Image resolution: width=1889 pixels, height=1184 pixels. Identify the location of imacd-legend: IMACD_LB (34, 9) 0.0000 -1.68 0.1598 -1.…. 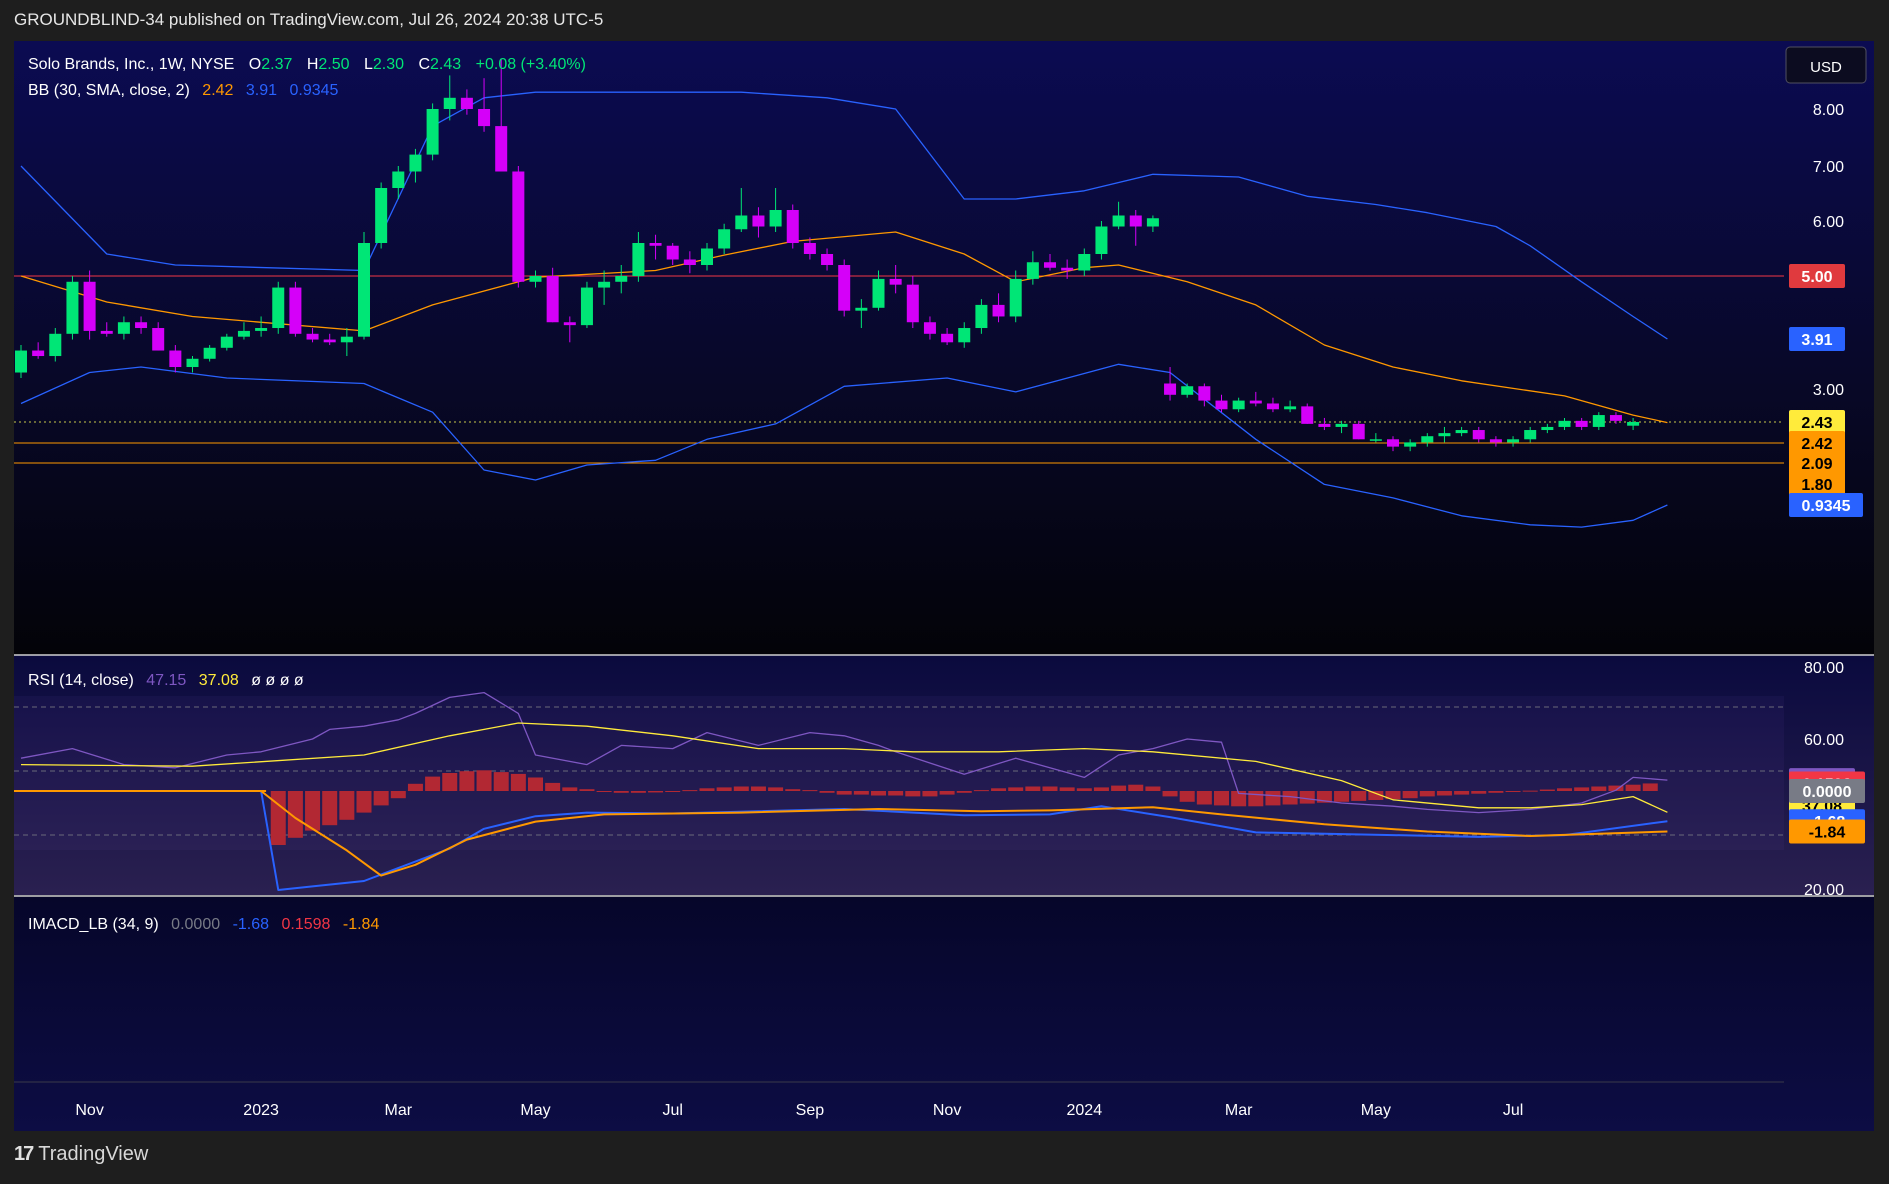
(203, 924).